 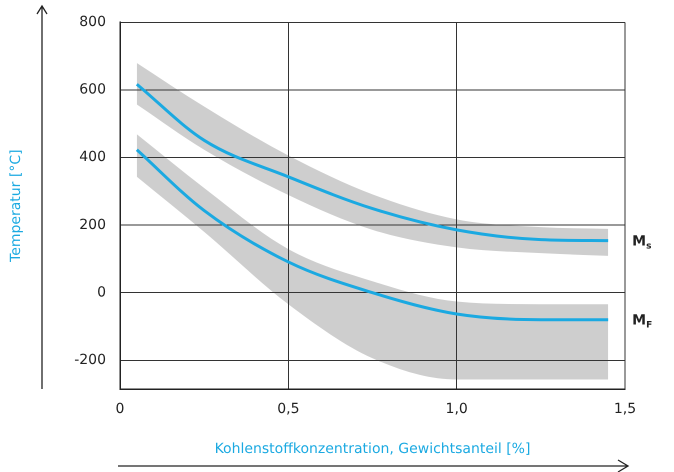 What do you see at coordinates (90, 360) in the screenshot?
I see `y-tick-label: -200` at bounding box center [90, 360].